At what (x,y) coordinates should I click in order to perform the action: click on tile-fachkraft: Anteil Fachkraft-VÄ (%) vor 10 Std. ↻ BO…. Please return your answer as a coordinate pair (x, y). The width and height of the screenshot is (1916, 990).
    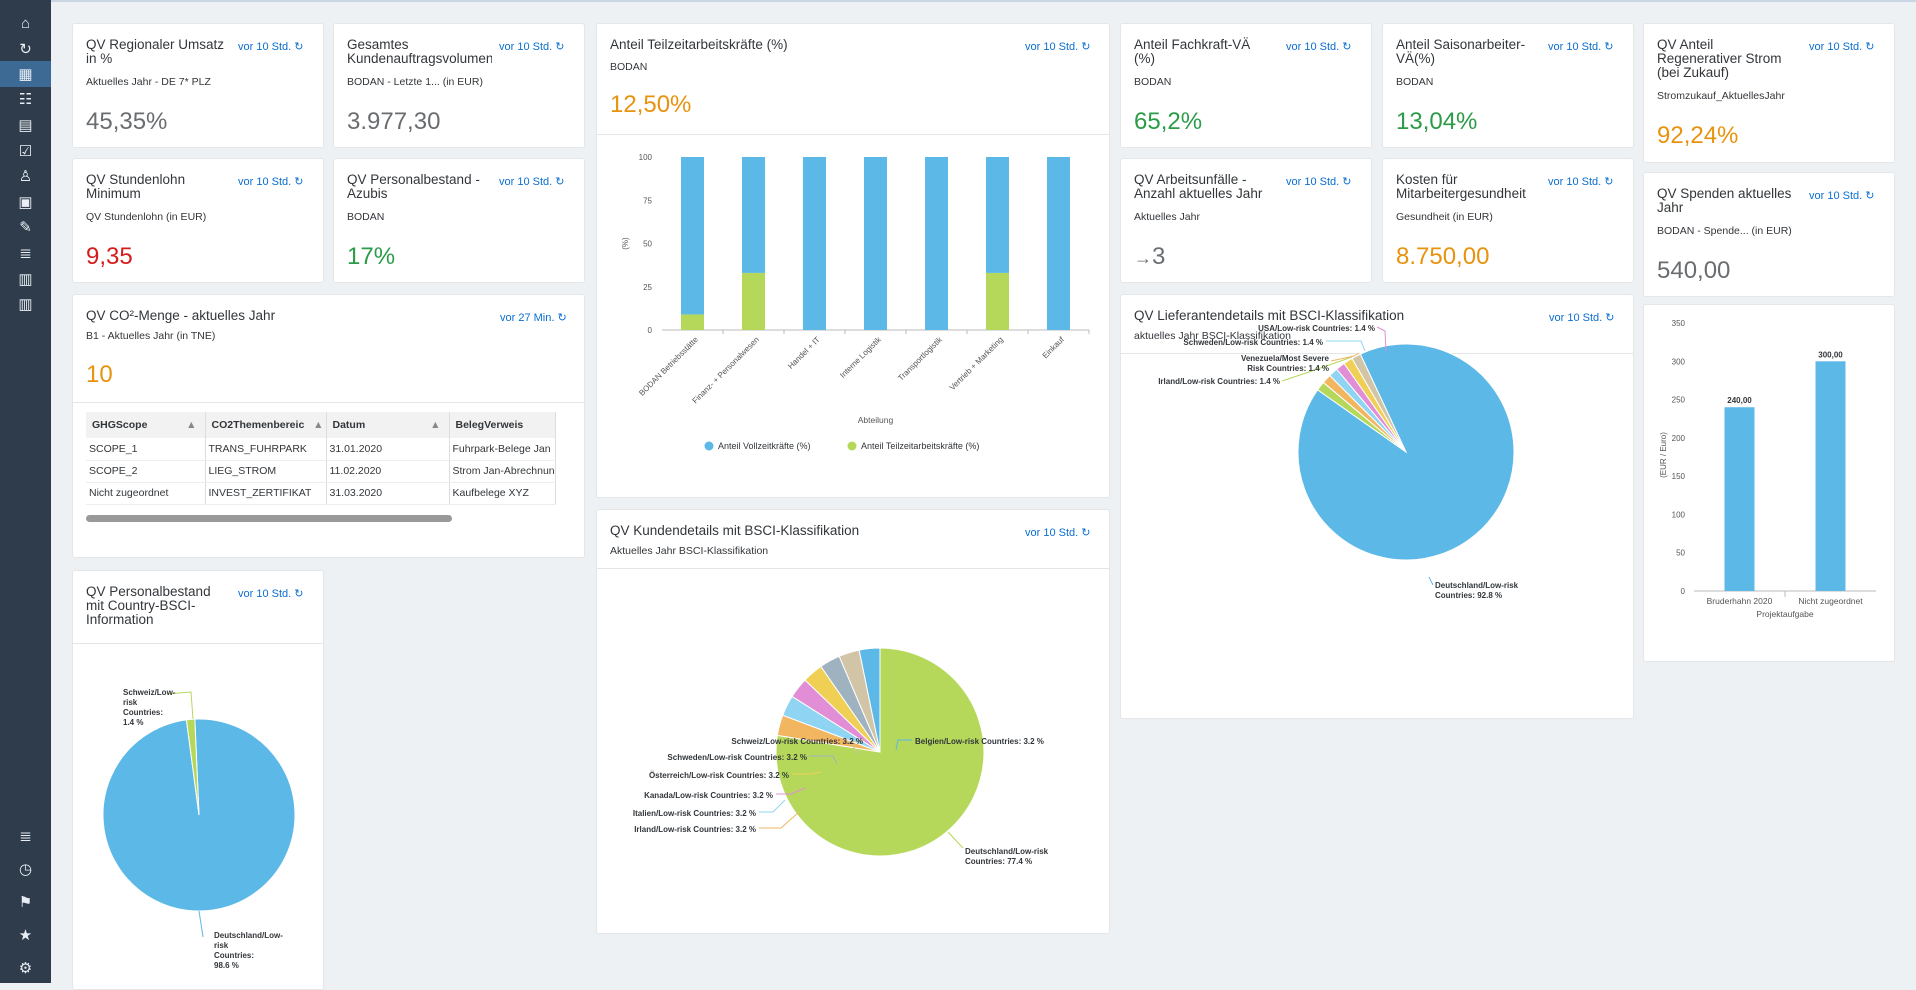
    Looking at the image, I should click on (1246, 85).